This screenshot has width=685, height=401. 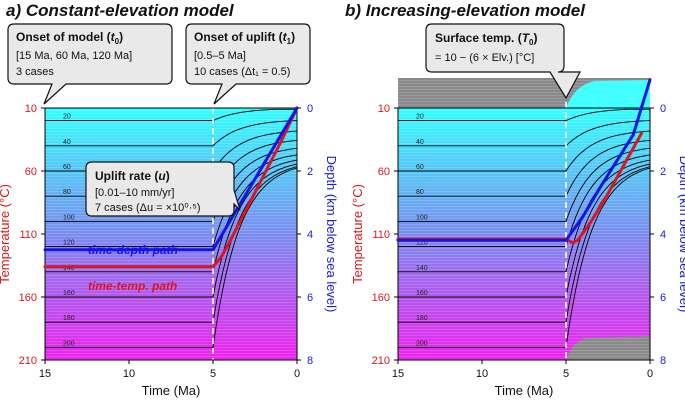 I want to click on callout-onset-of-uplift-heading: Onset of uplift (t1), so click(x=244, y=38).